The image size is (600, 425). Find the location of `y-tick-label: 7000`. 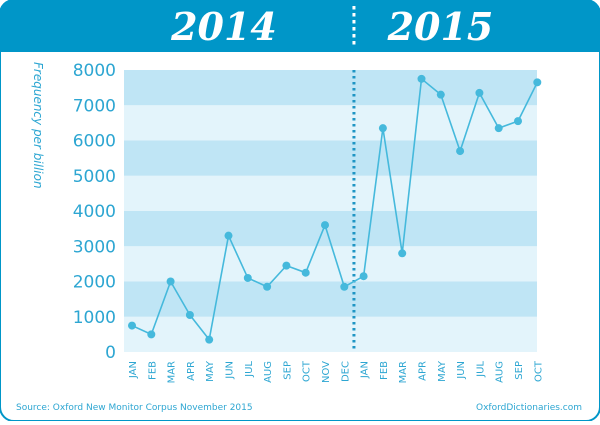

y-tick-label: 7000 is located at coordinates (94, 106).